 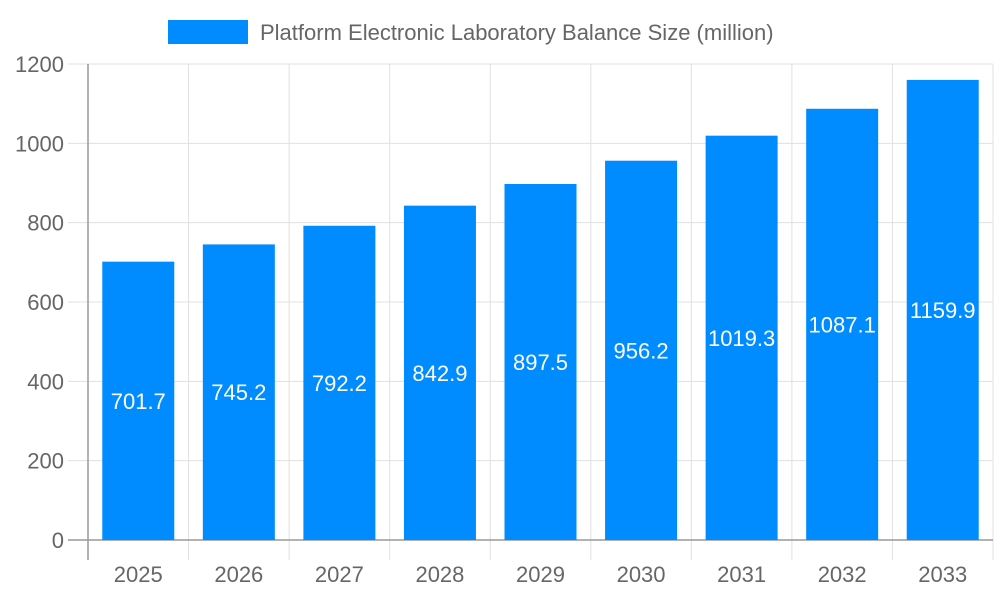 I want to click on data-label: 1087.1, so click(x=842, y=324).